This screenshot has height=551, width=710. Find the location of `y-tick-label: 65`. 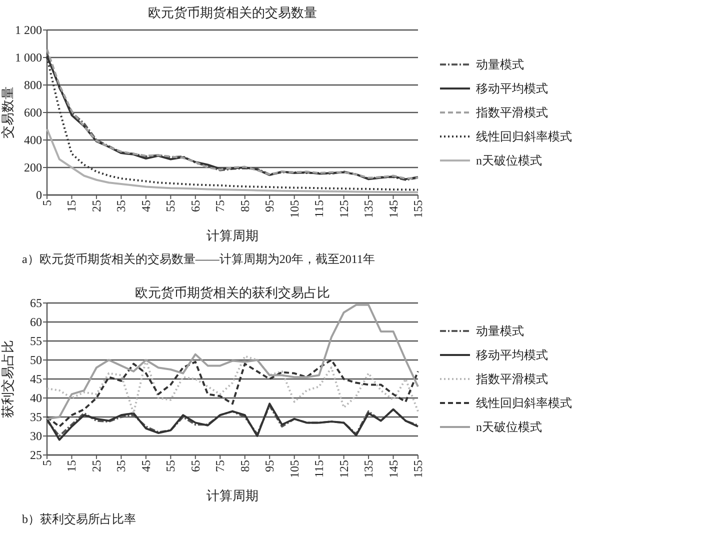

y-tick-label: 65 is located at coordinates (36, 303).